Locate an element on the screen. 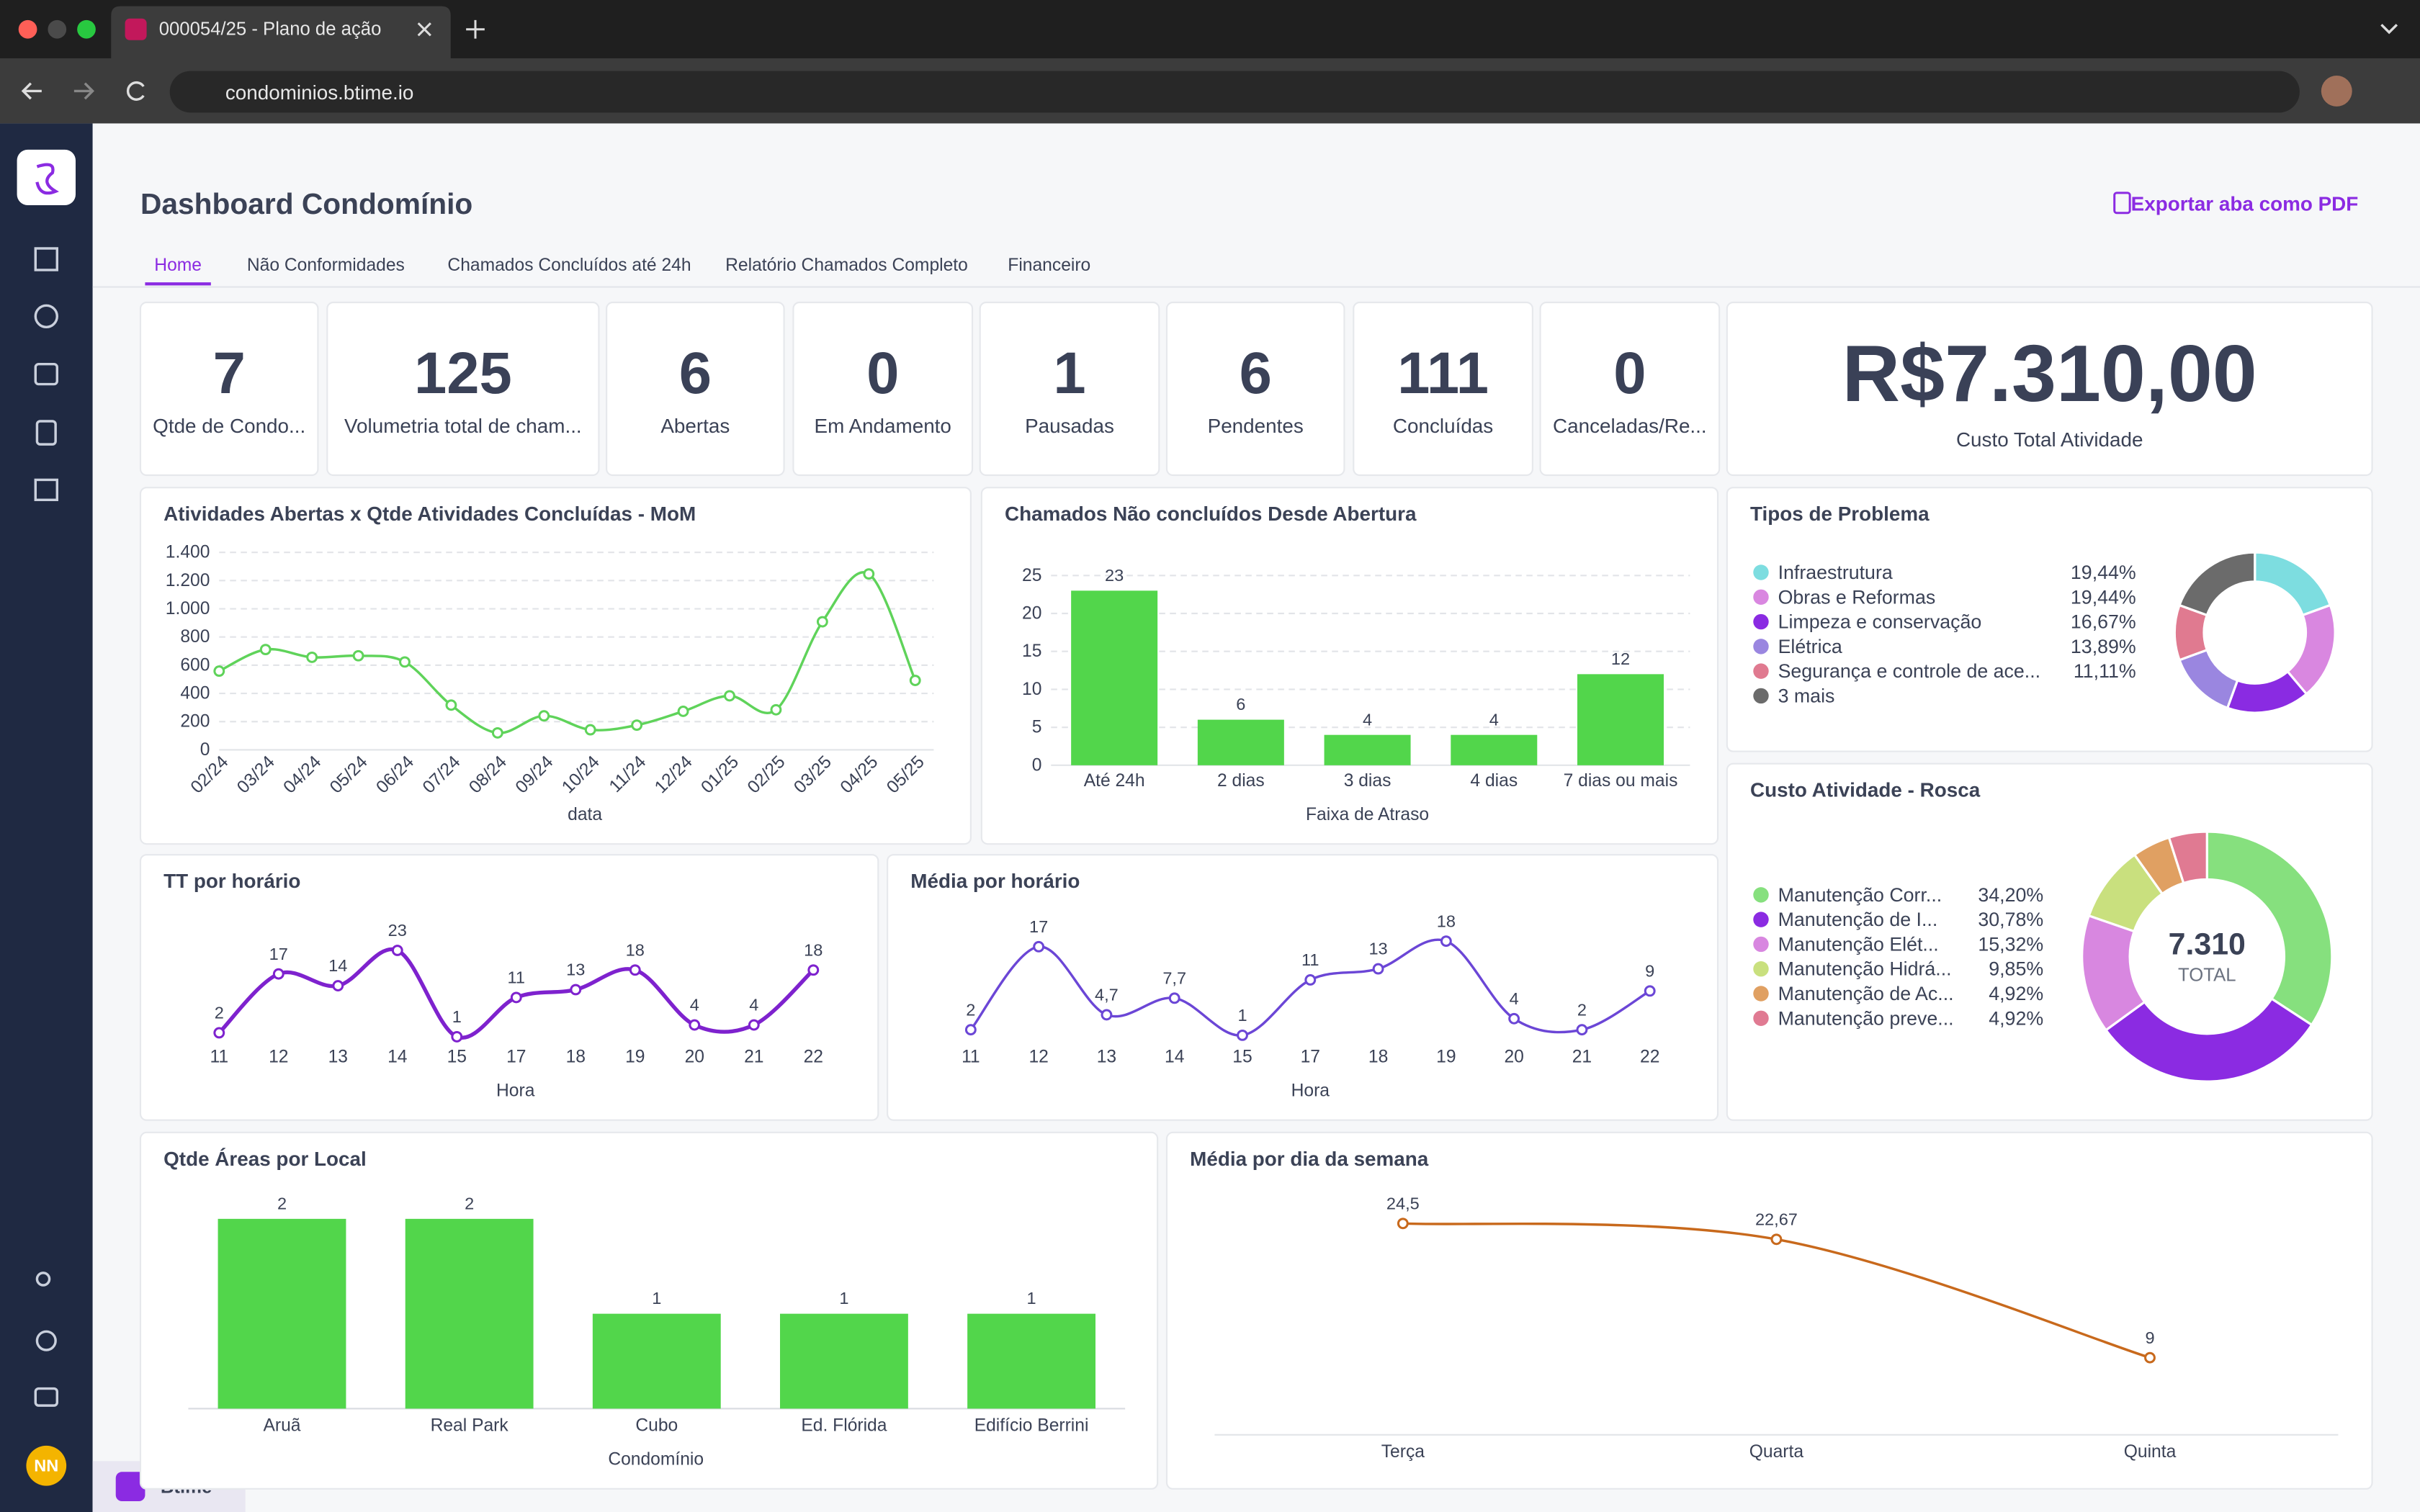 The width and height of the screenshot is (2420, 1512). tab-close is located at coordinates (424, 29).